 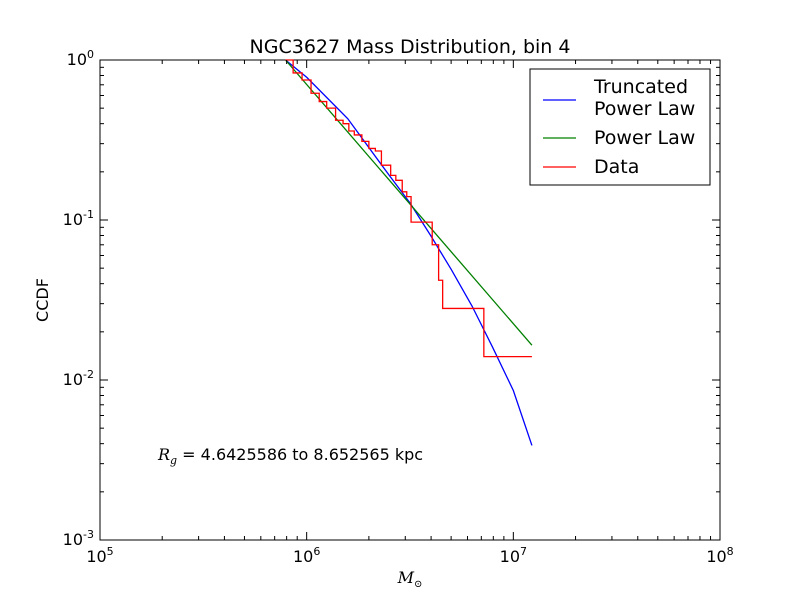 What do you see at coordinates (410, 47) in the screenshot?
I see `chart-title: NGC3627 Mass Distribution, bin 4` at bounding box center [410, 47].